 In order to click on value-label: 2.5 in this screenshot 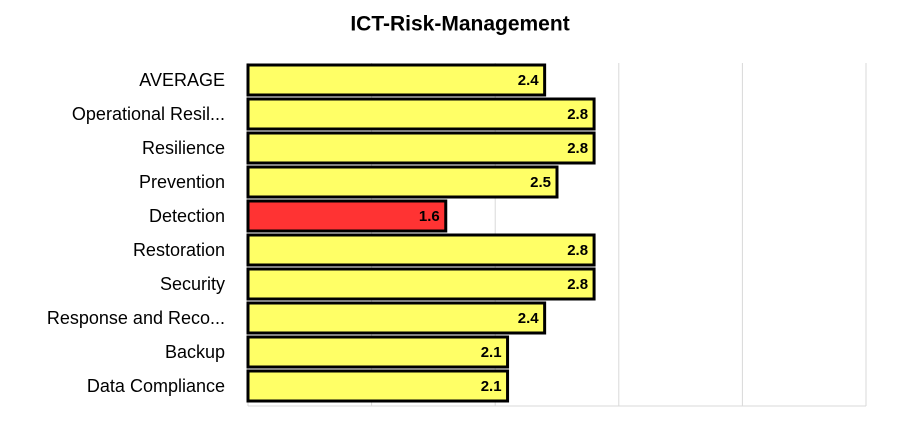, I will do `click(540, 182)`.